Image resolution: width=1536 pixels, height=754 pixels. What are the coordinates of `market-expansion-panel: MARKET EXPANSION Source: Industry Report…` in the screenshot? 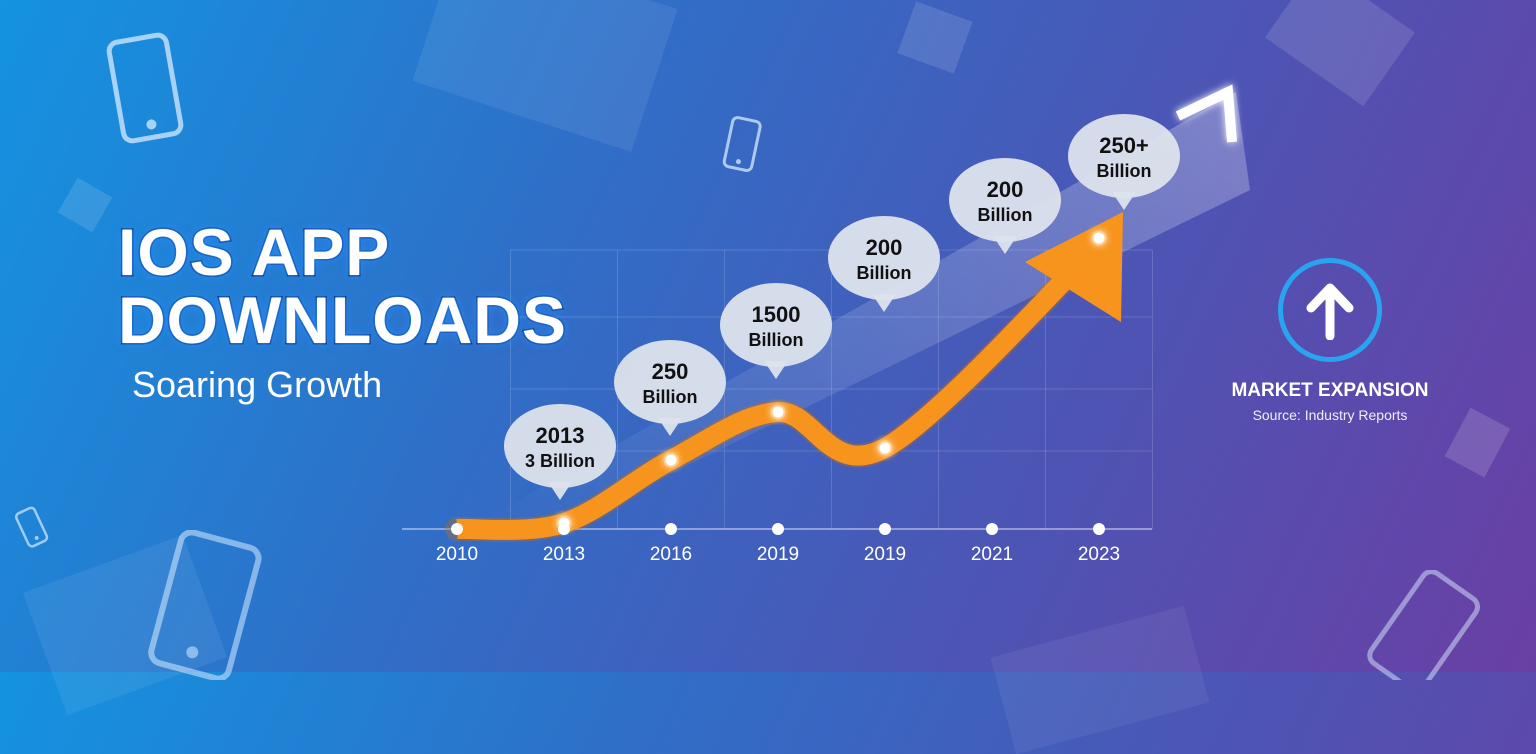 It's located at (1330, 340).